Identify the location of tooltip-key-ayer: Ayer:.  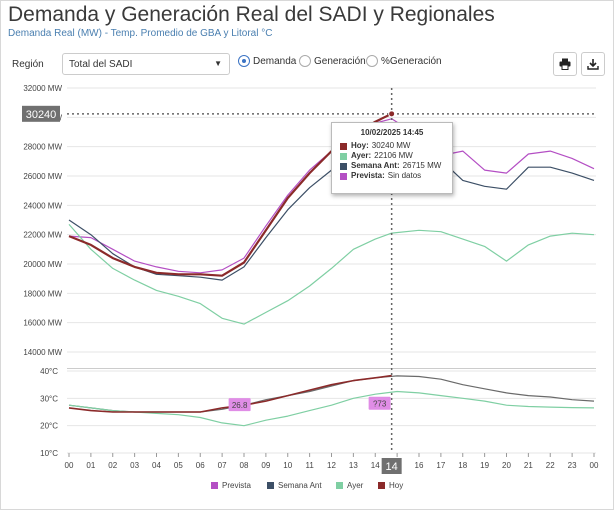
(361, 155).